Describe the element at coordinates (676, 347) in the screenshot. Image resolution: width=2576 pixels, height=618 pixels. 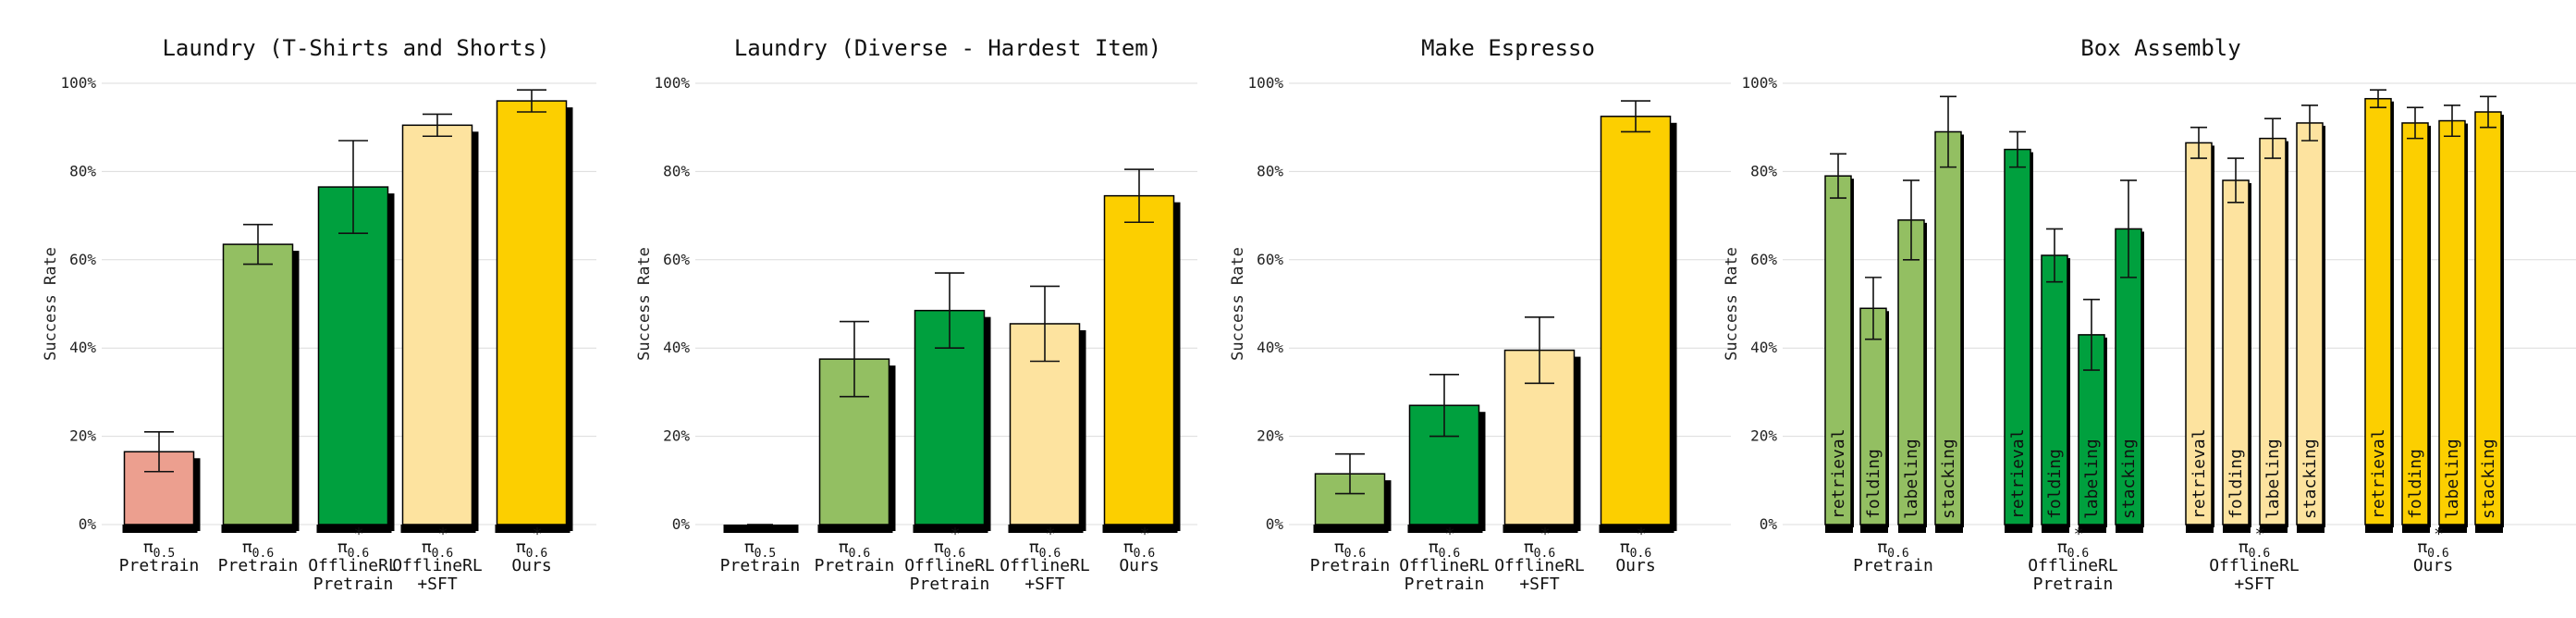
I see `y-tick-label: 40%` at that location.